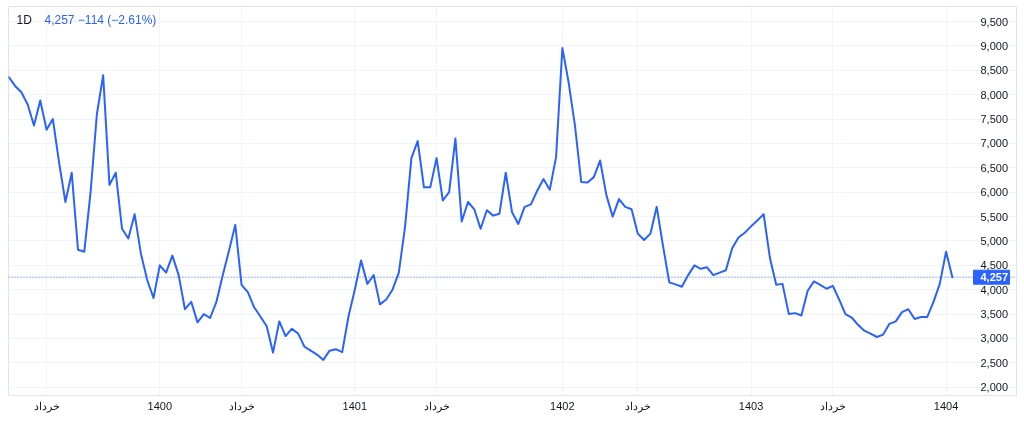 Image resolution: width=1024 pixels, height=445 pixels. What do you see at coordinates (994, 192) in the screenshot?
I see `y-tick-label: 6,000` at bounding box center [994, 192].